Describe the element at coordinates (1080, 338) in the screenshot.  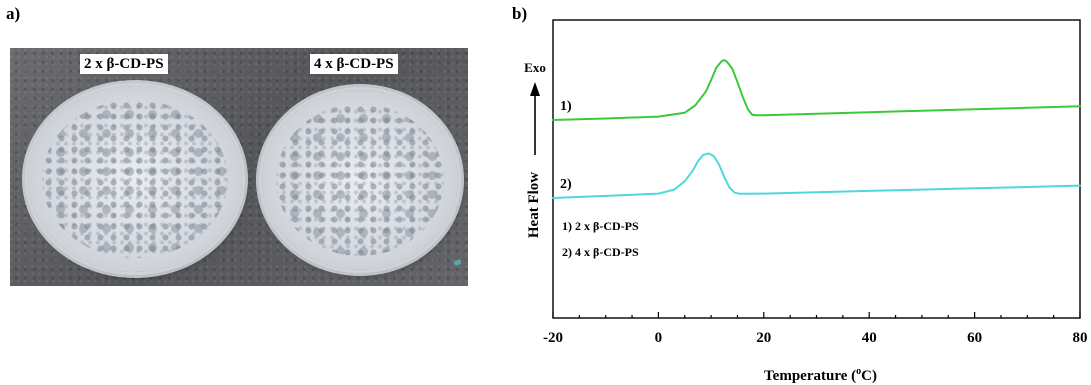
I see `x-tick-label: 80` at that location.